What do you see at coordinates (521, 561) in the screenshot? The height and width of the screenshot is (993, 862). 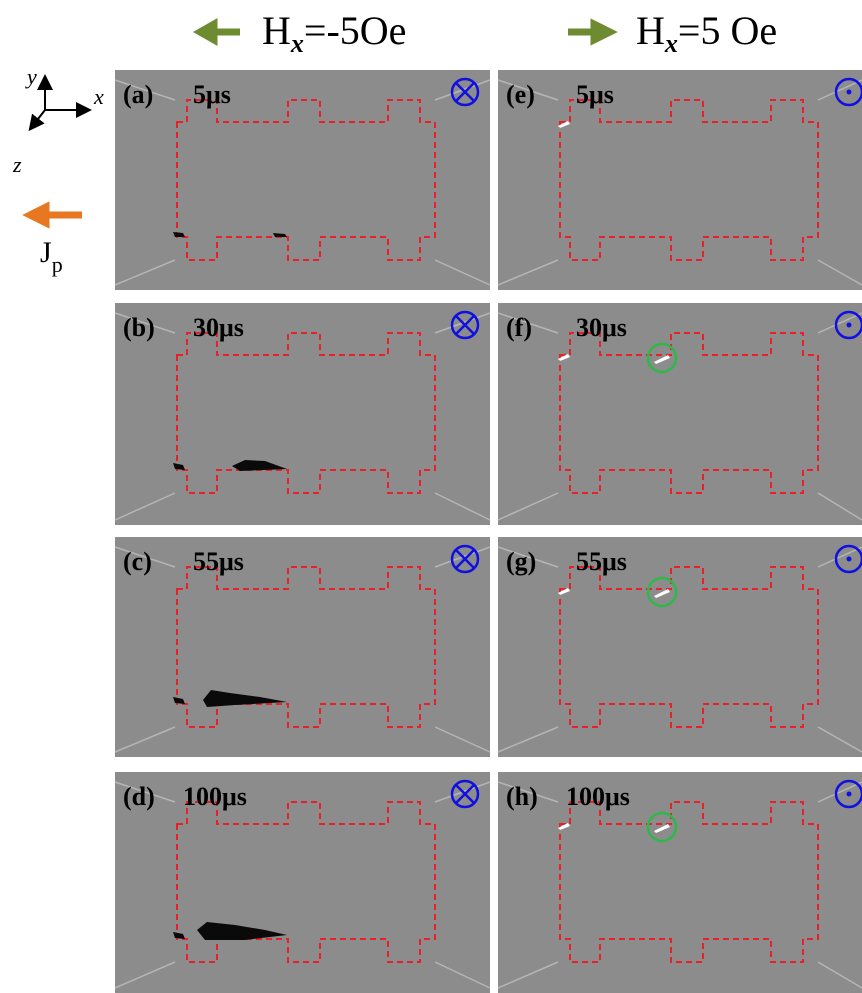 I see `panel-label: (g)` at bounding box center [521, 561].